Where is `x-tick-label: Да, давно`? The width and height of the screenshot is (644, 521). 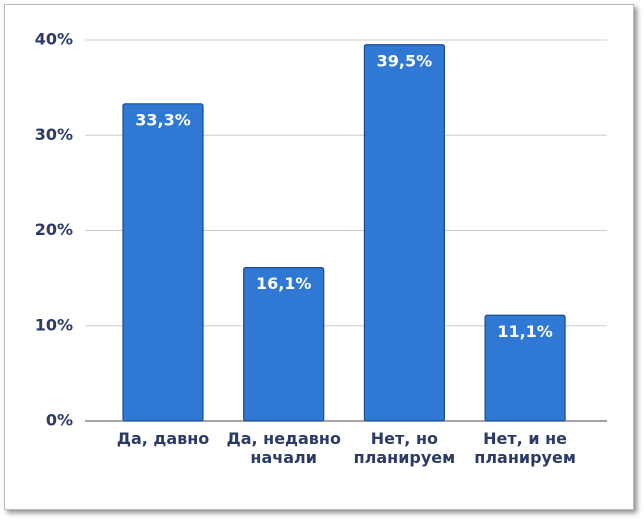 x-tick-label: Да, давно is located at coordinates (163, 438).